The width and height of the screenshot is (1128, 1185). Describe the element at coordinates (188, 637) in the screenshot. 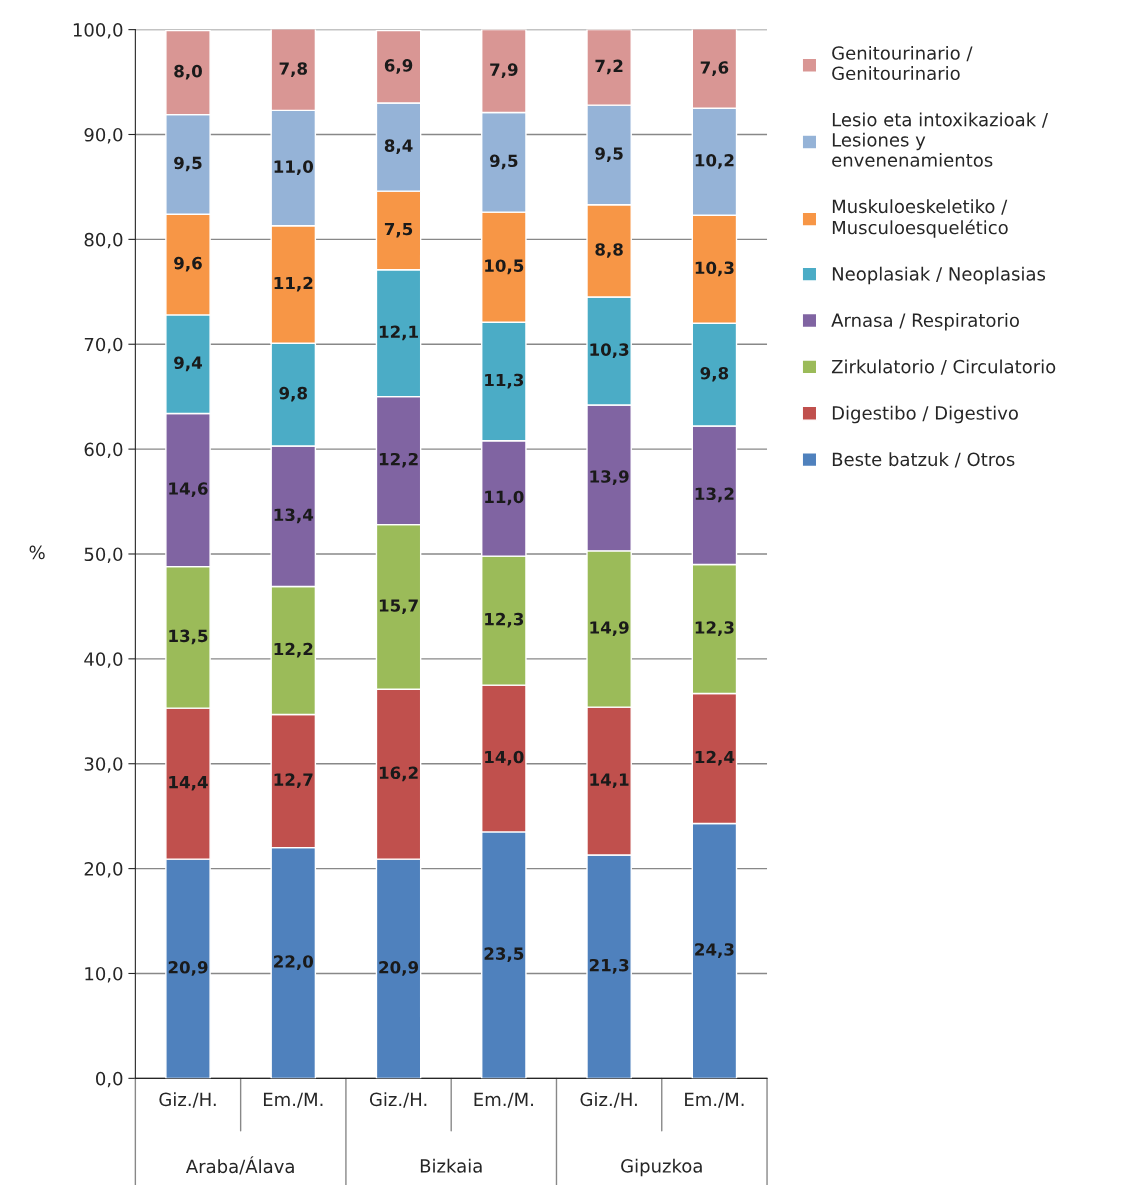

I see `data-label: 13,5` at that location.